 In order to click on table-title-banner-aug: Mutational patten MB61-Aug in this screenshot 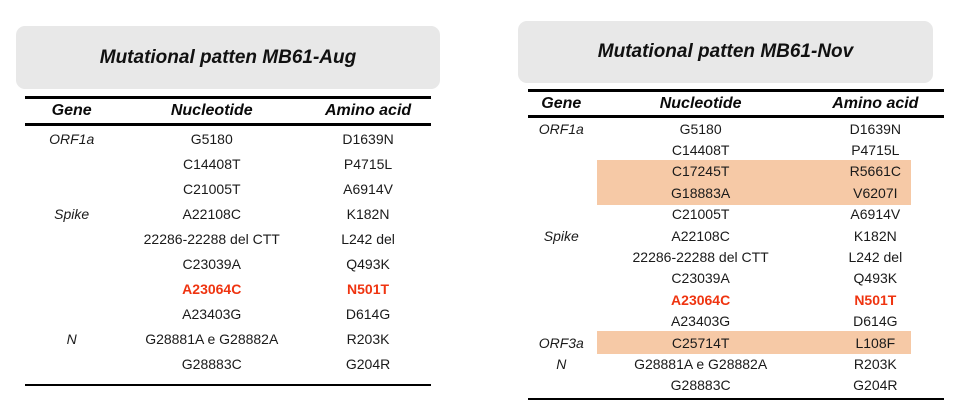, I will do `click(228, 57)`.